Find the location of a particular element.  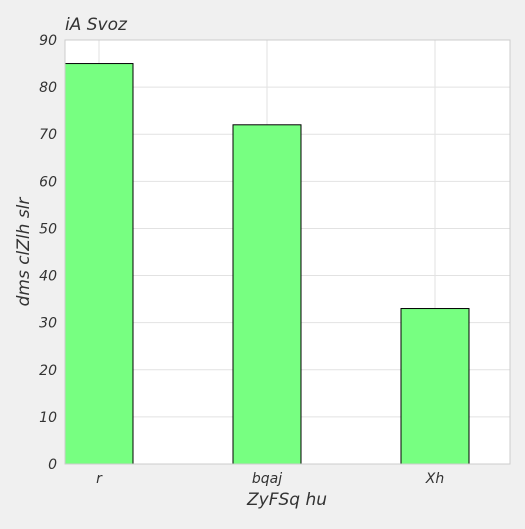

y-tick-label: 30 is located at coordinates (48, 324).